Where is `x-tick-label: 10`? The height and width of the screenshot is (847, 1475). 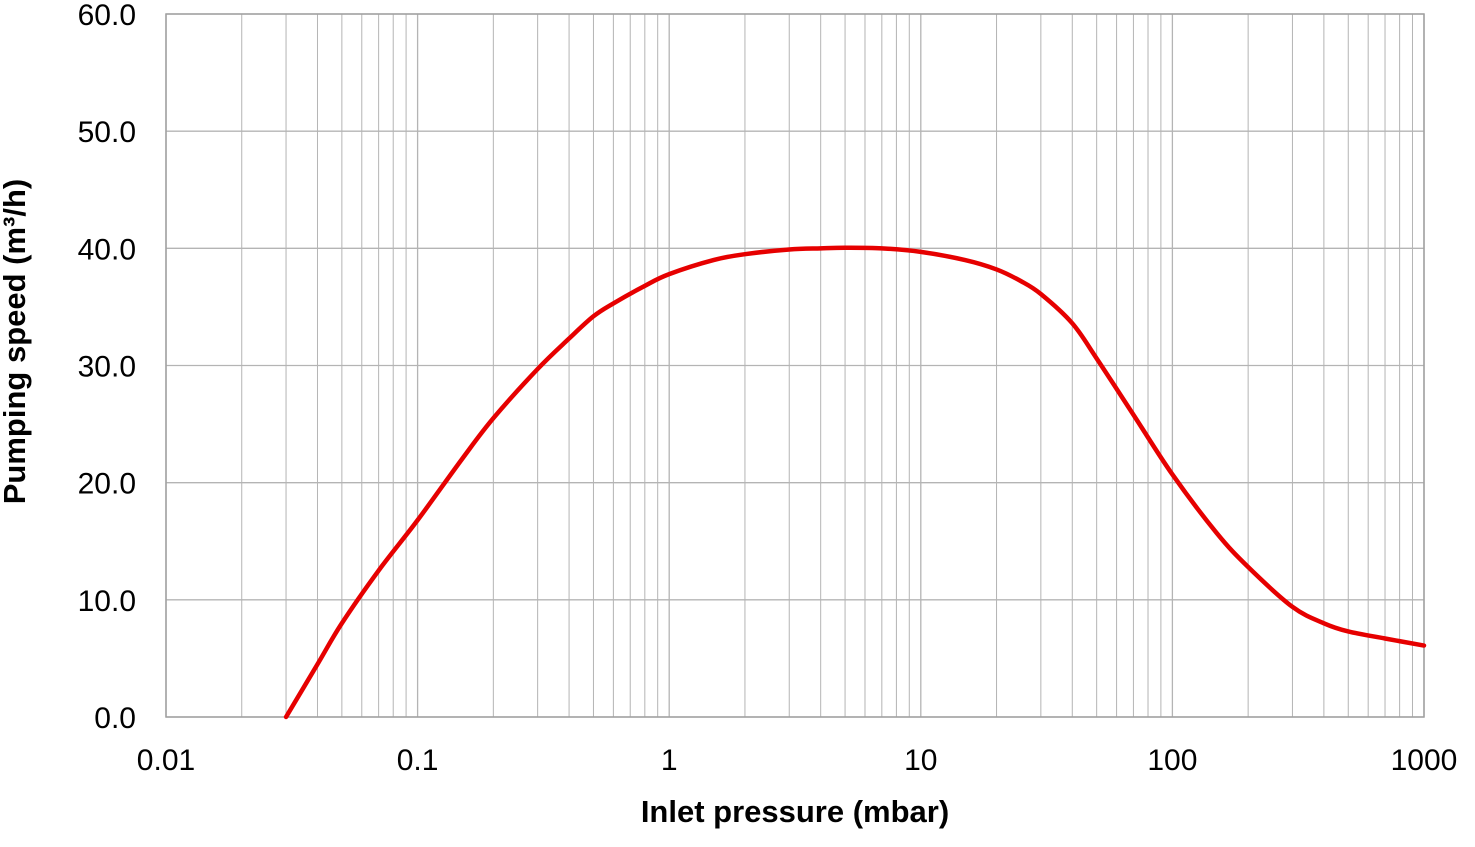
x-tick-label: 10 is located at coordinates (920, 760).